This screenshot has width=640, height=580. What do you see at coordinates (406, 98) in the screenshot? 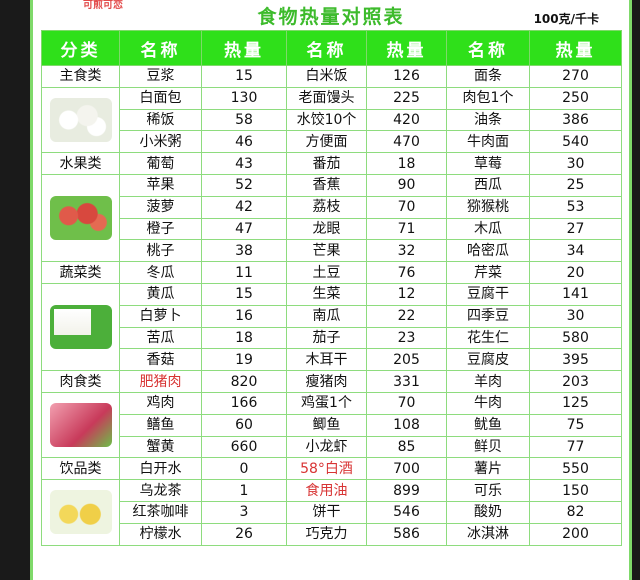
I see `calorie-value: 225` at bounding box center [406, 98].